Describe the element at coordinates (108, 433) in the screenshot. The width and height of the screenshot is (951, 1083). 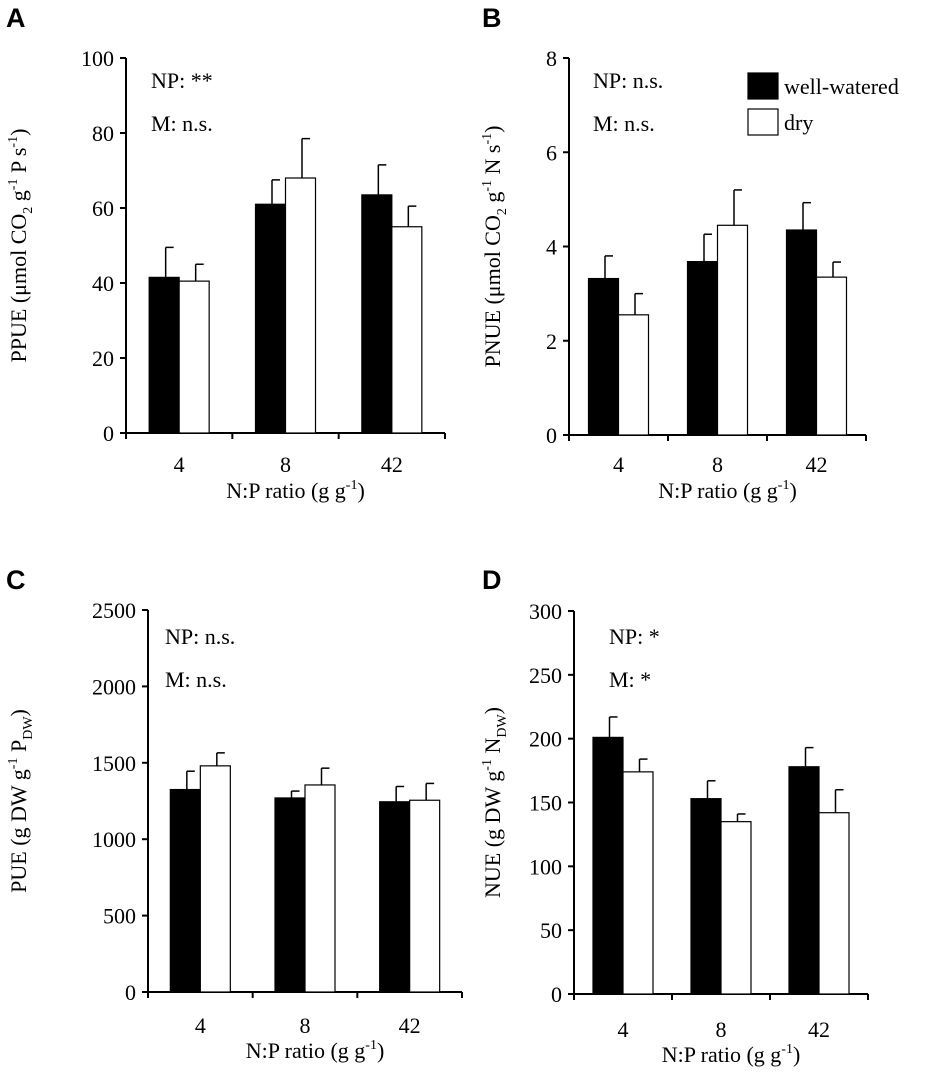
I see `panel-a-y-tick-label: 0` at that location.